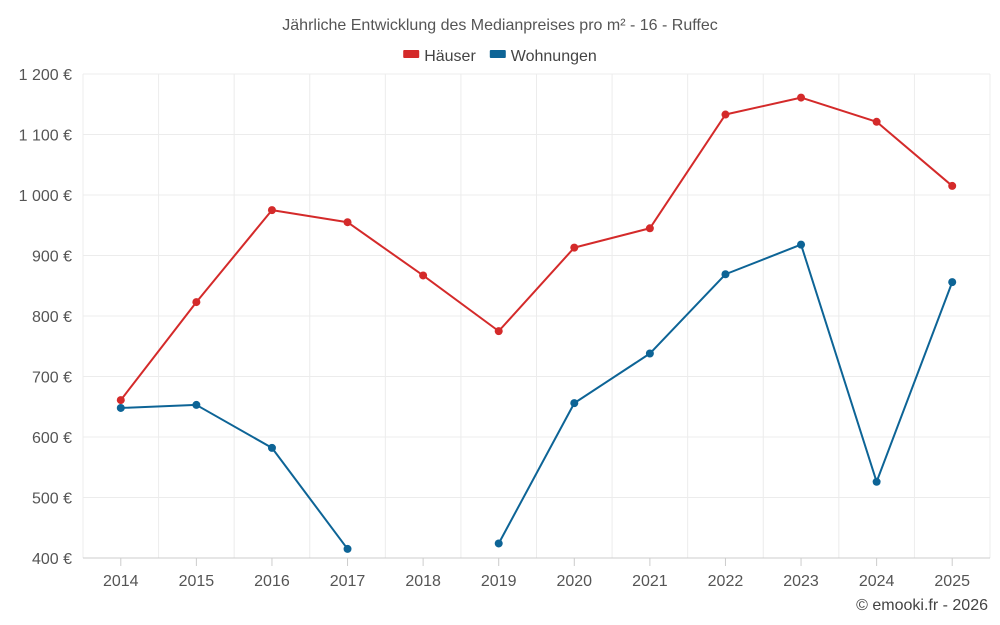 The image size is (1000, 625). What do you see at coordinates (922, 605) in the screenshot?
I see `credit-text: © emooki.fr - 2026` at bounding box center [922, 605].